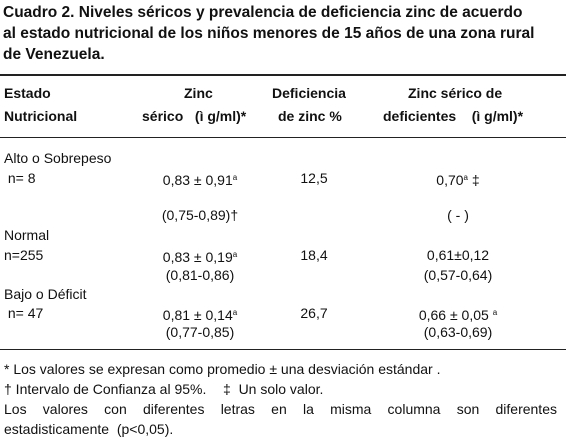 This screenshot has width=566, height=441. I want to click on header-rule, so click(283, 137).